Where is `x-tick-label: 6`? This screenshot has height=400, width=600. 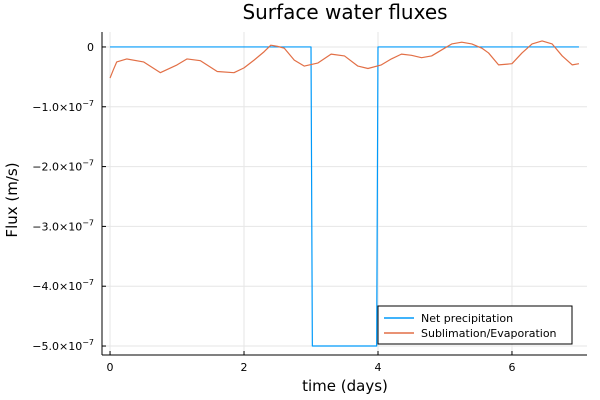 x-tick-label: 6 is located at coordinates (511, 367).